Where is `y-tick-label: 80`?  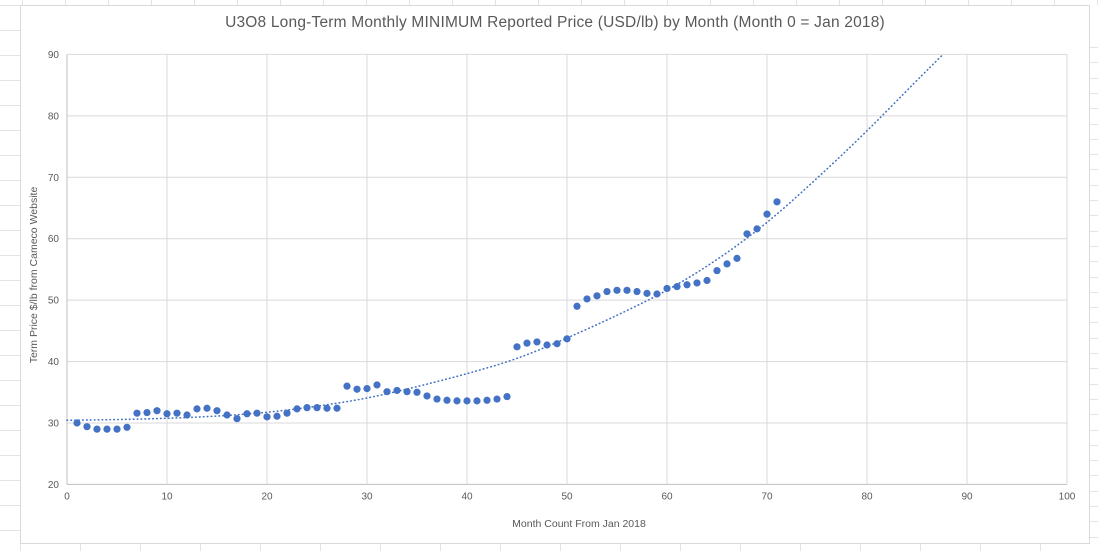
y-tick-label: 80 is located at coordinates (54, 116).